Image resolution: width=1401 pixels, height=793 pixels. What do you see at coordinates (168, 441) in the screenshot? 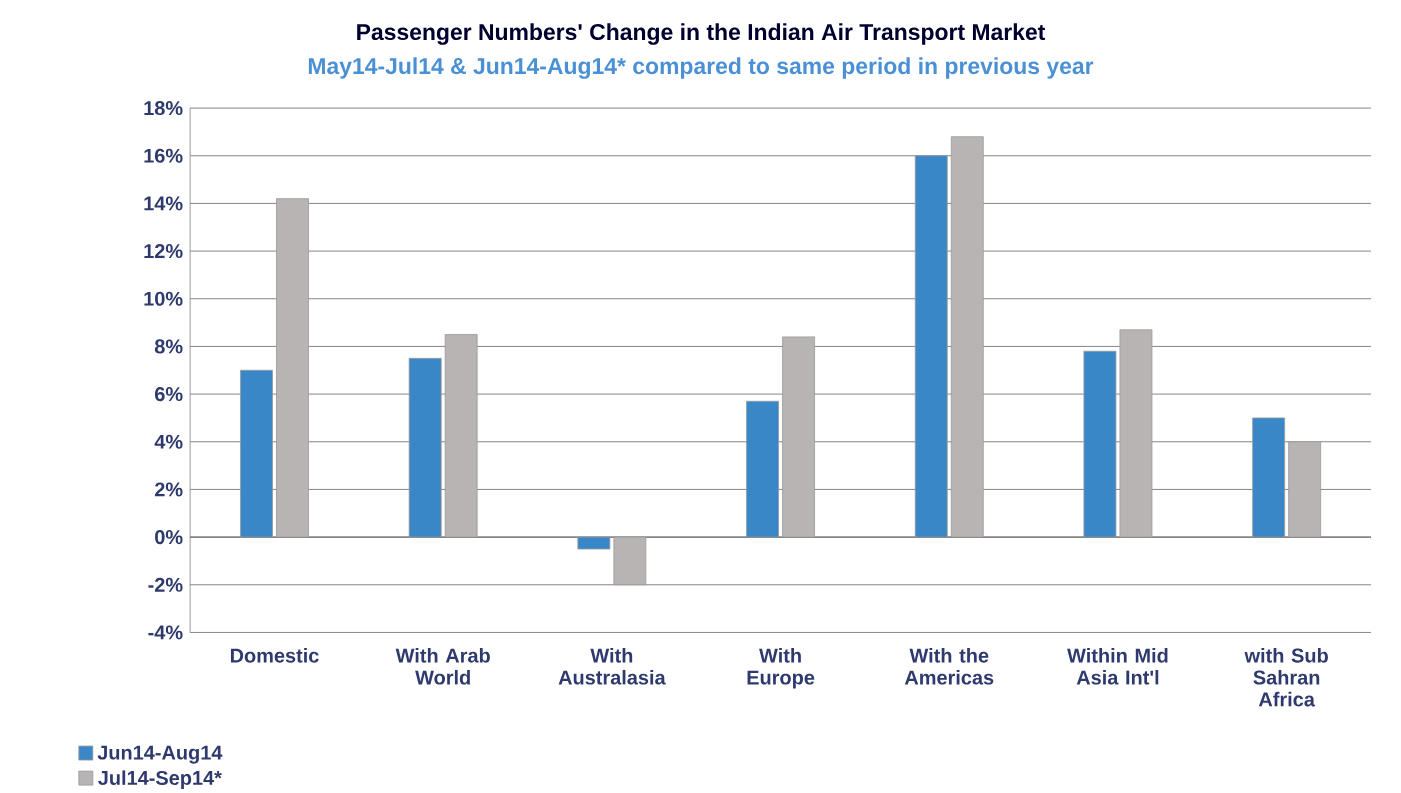
I see `y-tick-label: 4%` at bounding box center [168, 441].